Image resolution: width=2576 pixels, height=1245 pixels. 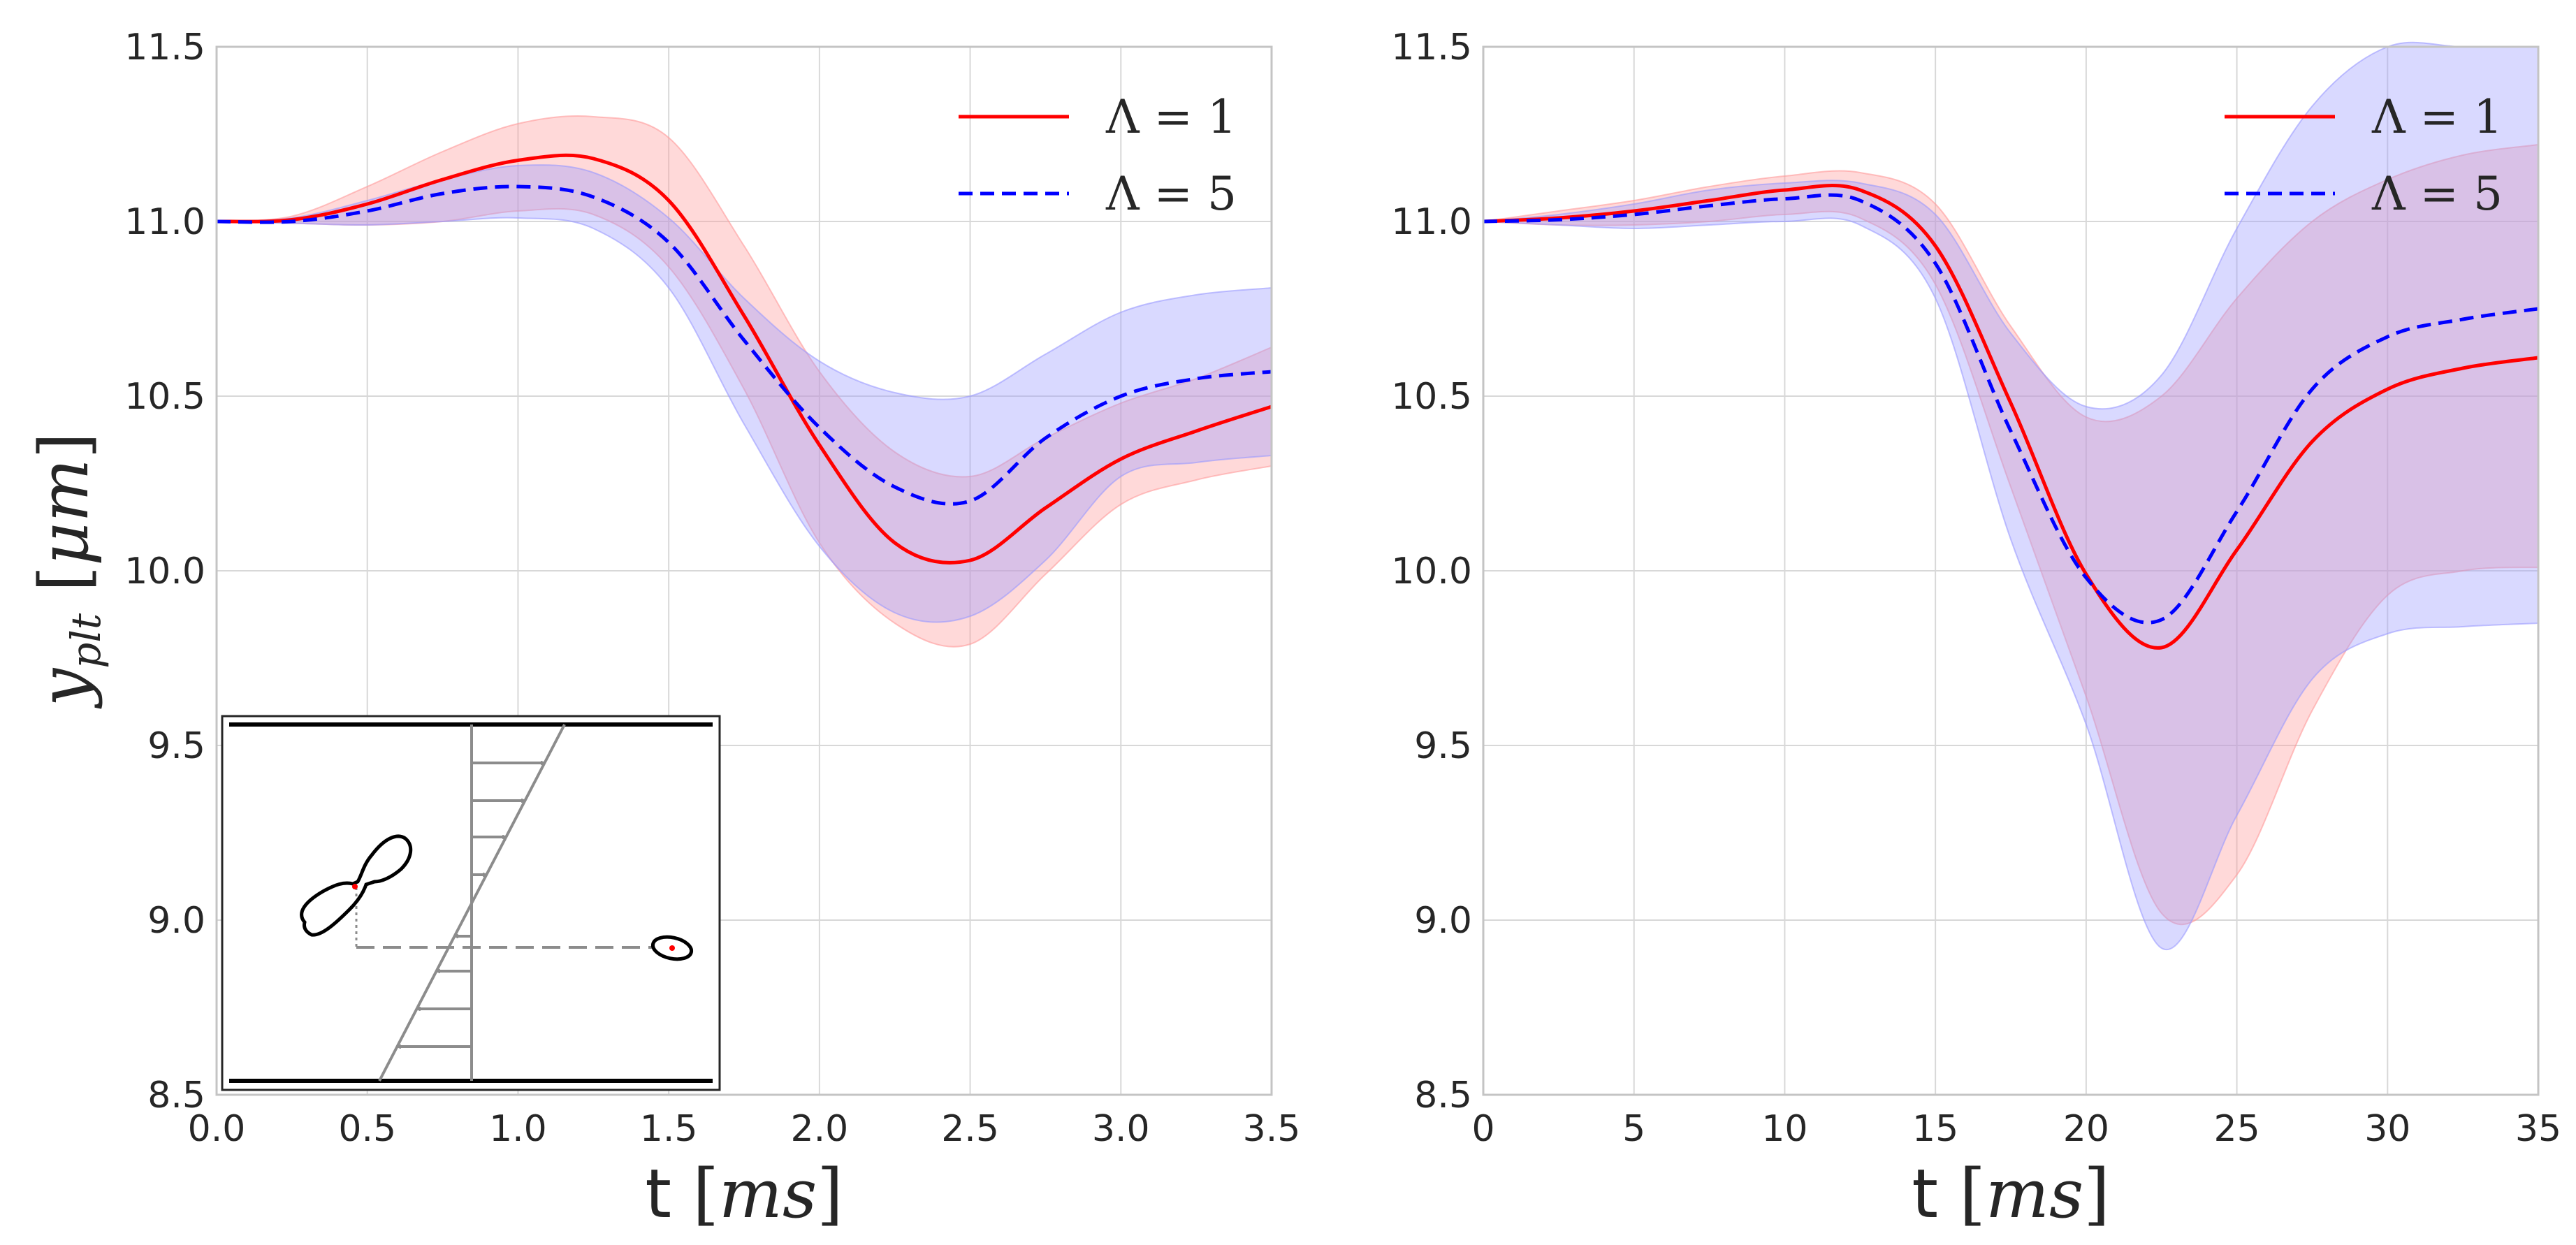 I want to click on left-x-tick-label: 0.5, so click(x=367, y=1129).